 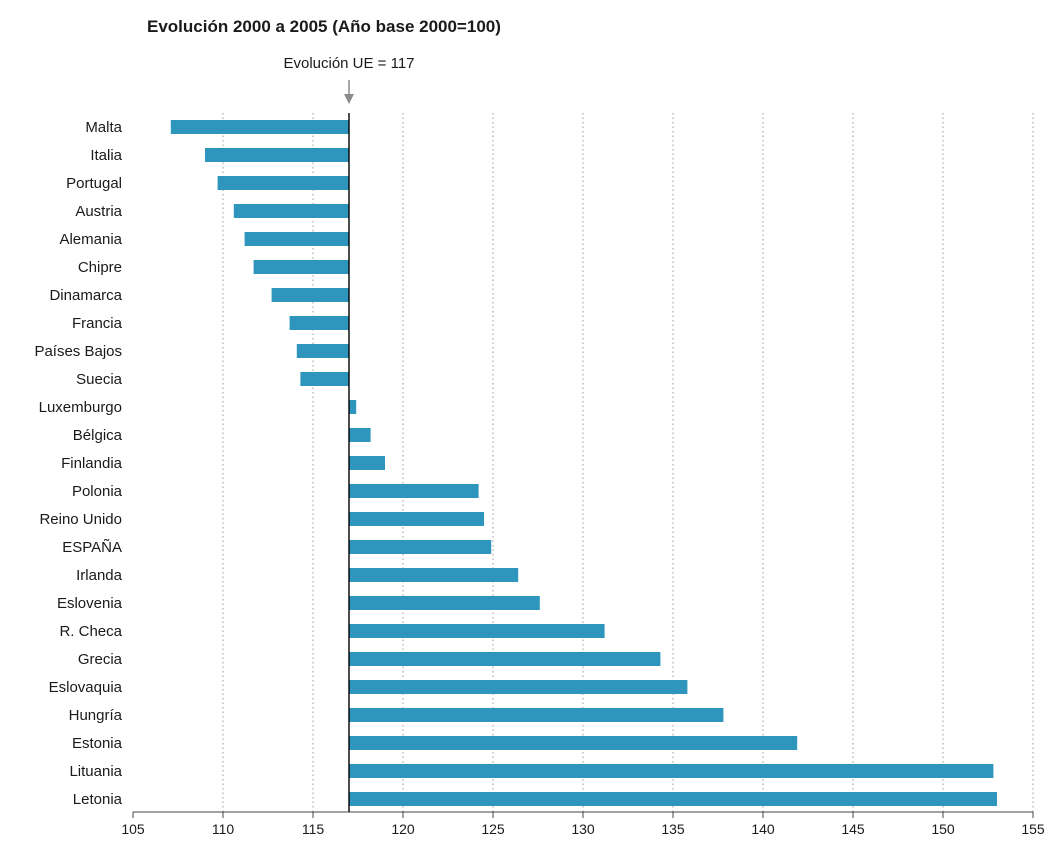 What do you see at coordinates (92, 463) in the screenshot?
I see `category-label: Finlandia` at bounding box center [92, 463].